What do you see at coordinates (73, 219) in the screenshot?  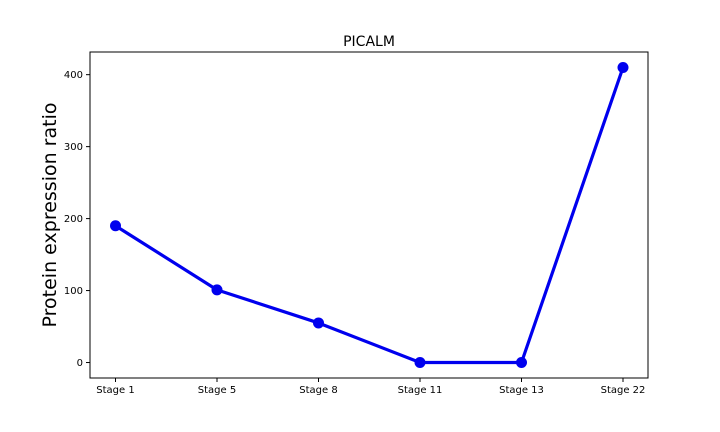 I see `y-tick-label: 200` at bounding box center [73, 219].